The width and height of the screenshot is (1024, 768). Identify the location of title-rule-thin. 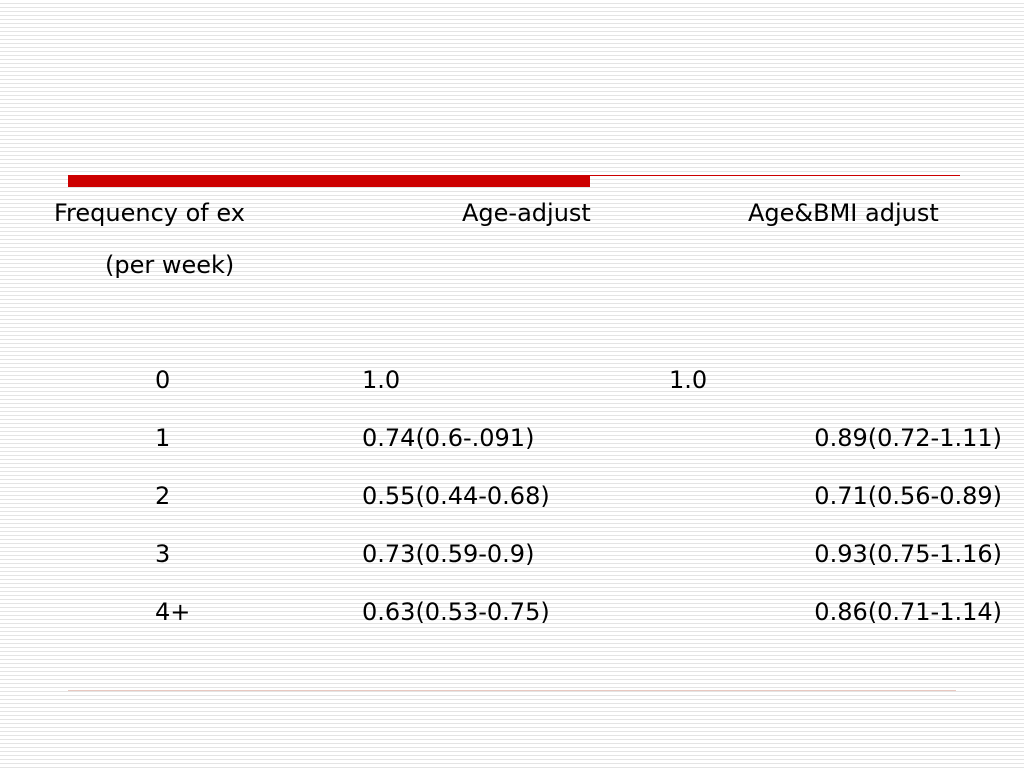
(775, 175).